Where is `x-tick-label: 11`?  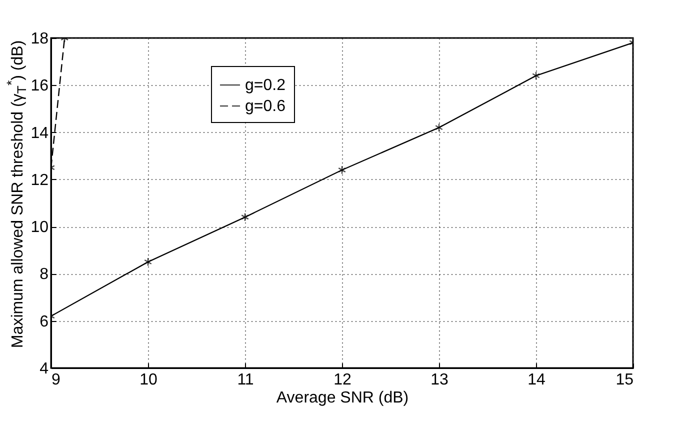
x-tick-label: 11 is located at coordinates (245, 380).